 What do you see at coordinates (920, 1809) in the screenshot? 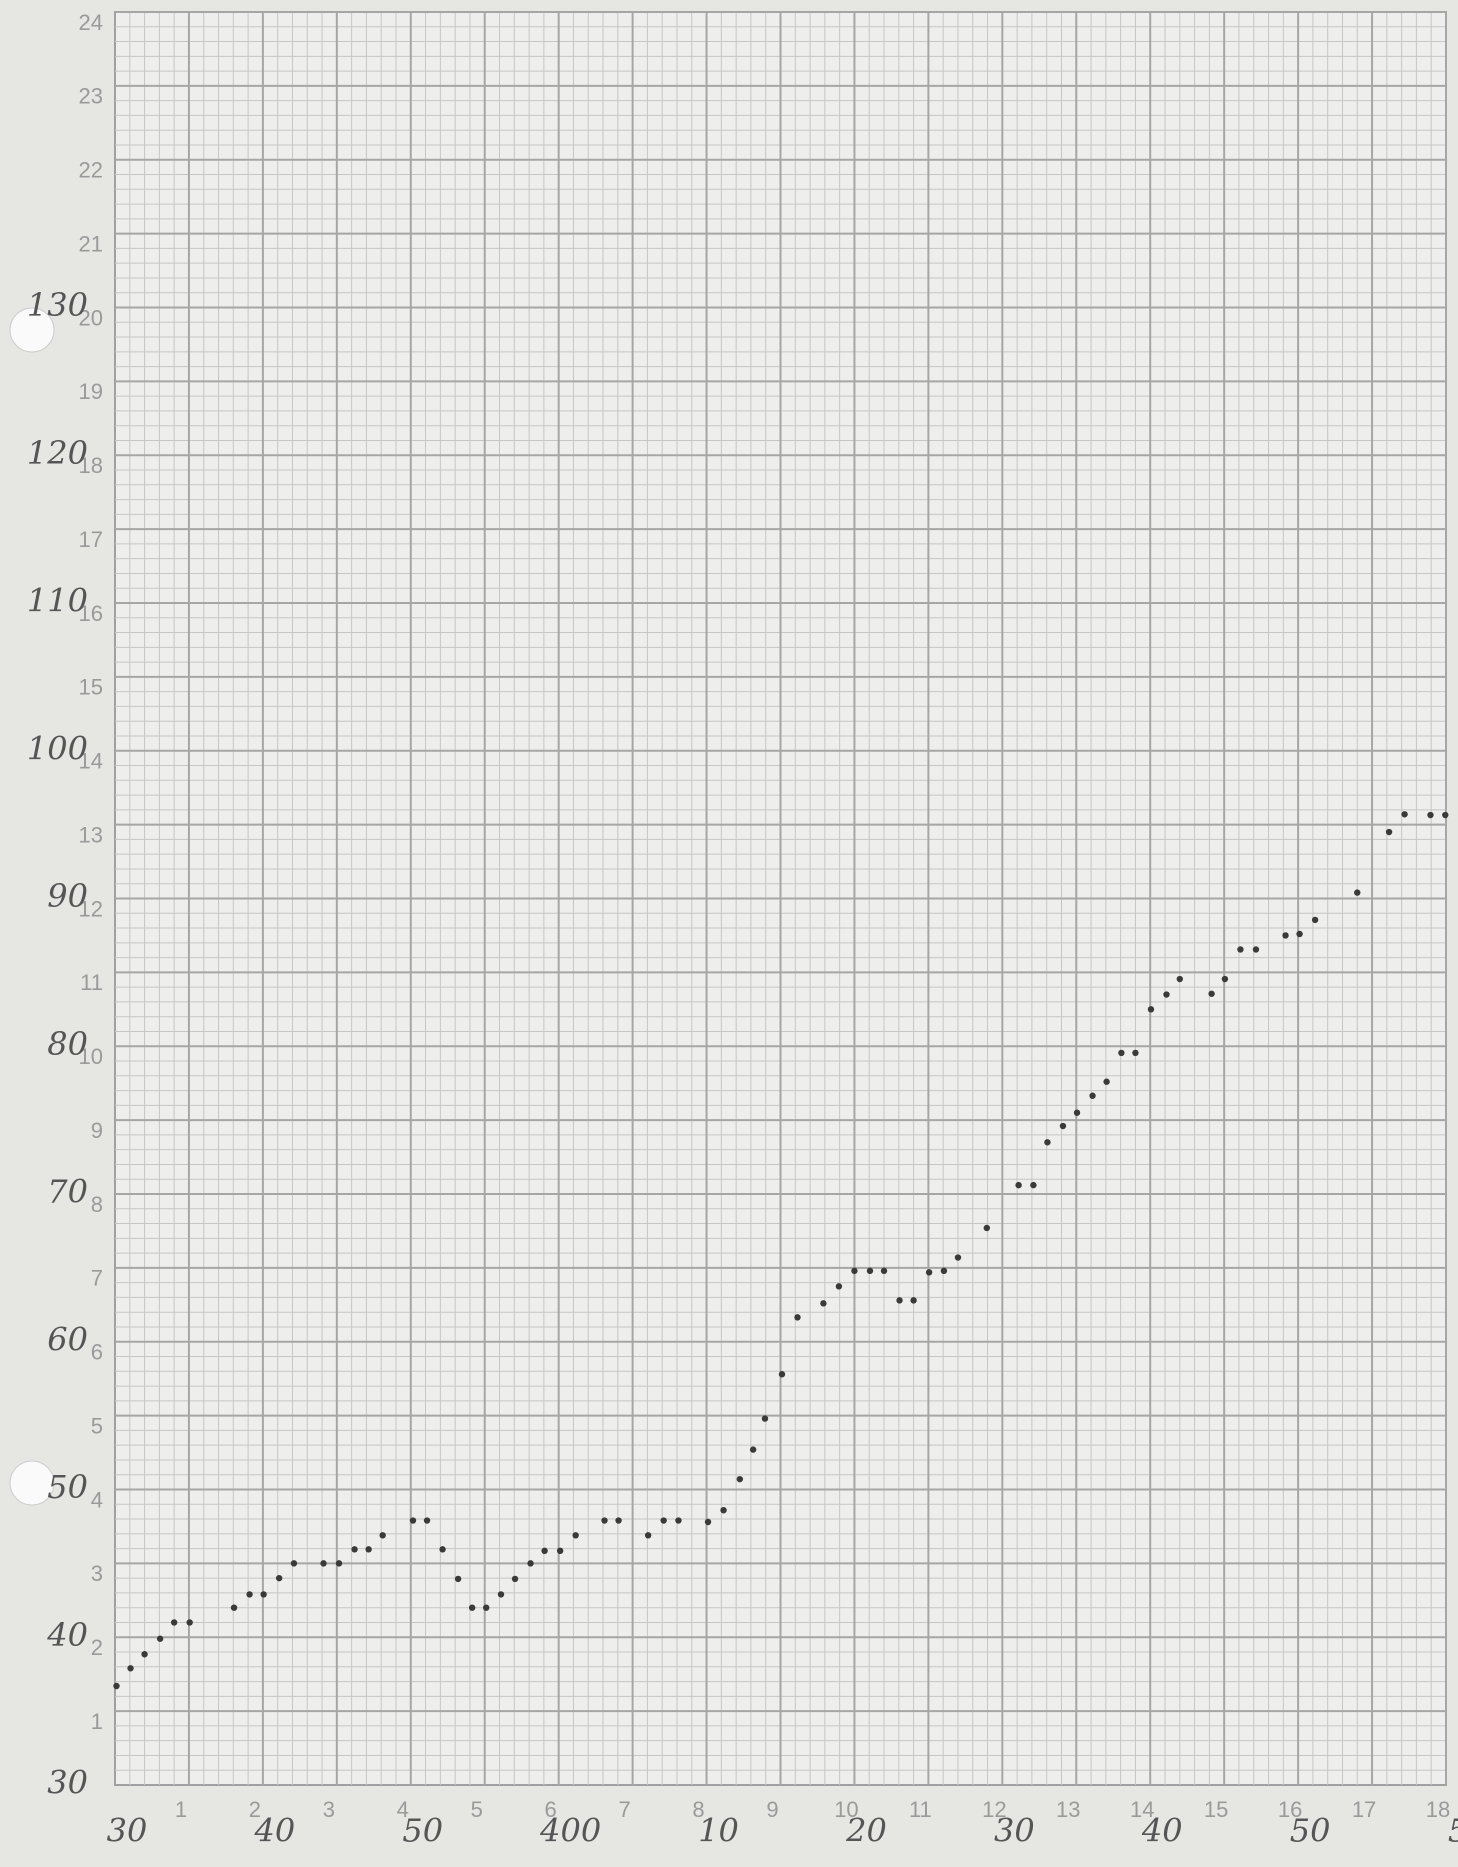
I see `x-tick-label: 11` at bounding box center [920, 1809].